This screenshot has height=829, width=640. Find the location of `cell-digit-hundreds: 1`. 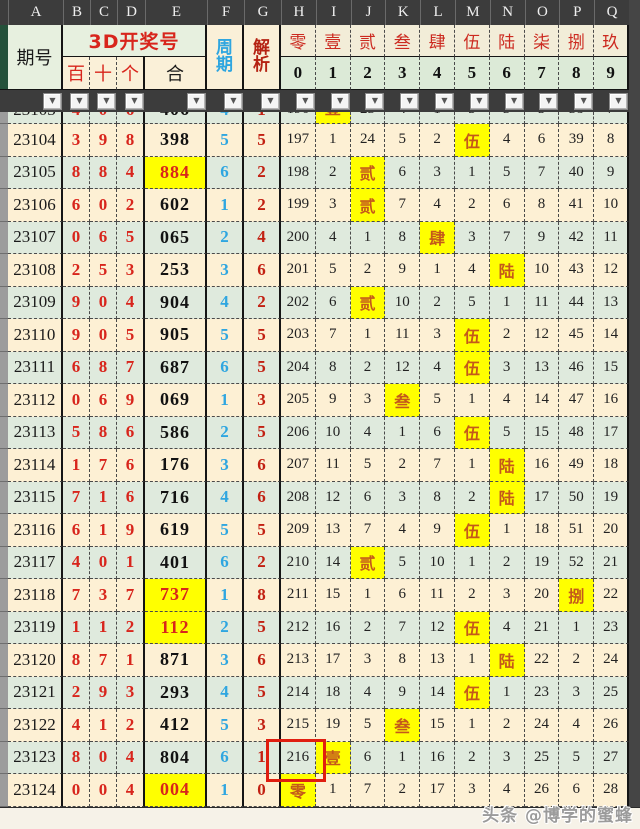

cell-digit-hundreds: 1 is located at coordinates (76, 465).